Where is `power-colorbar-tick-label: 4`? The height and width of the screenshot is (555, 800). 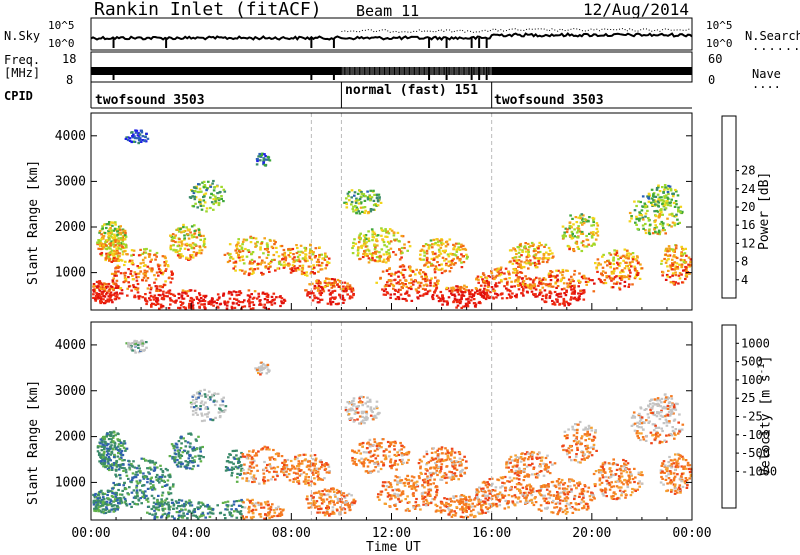 power-colorbar-tick-label: 4 is located at coordinates (744, 280).